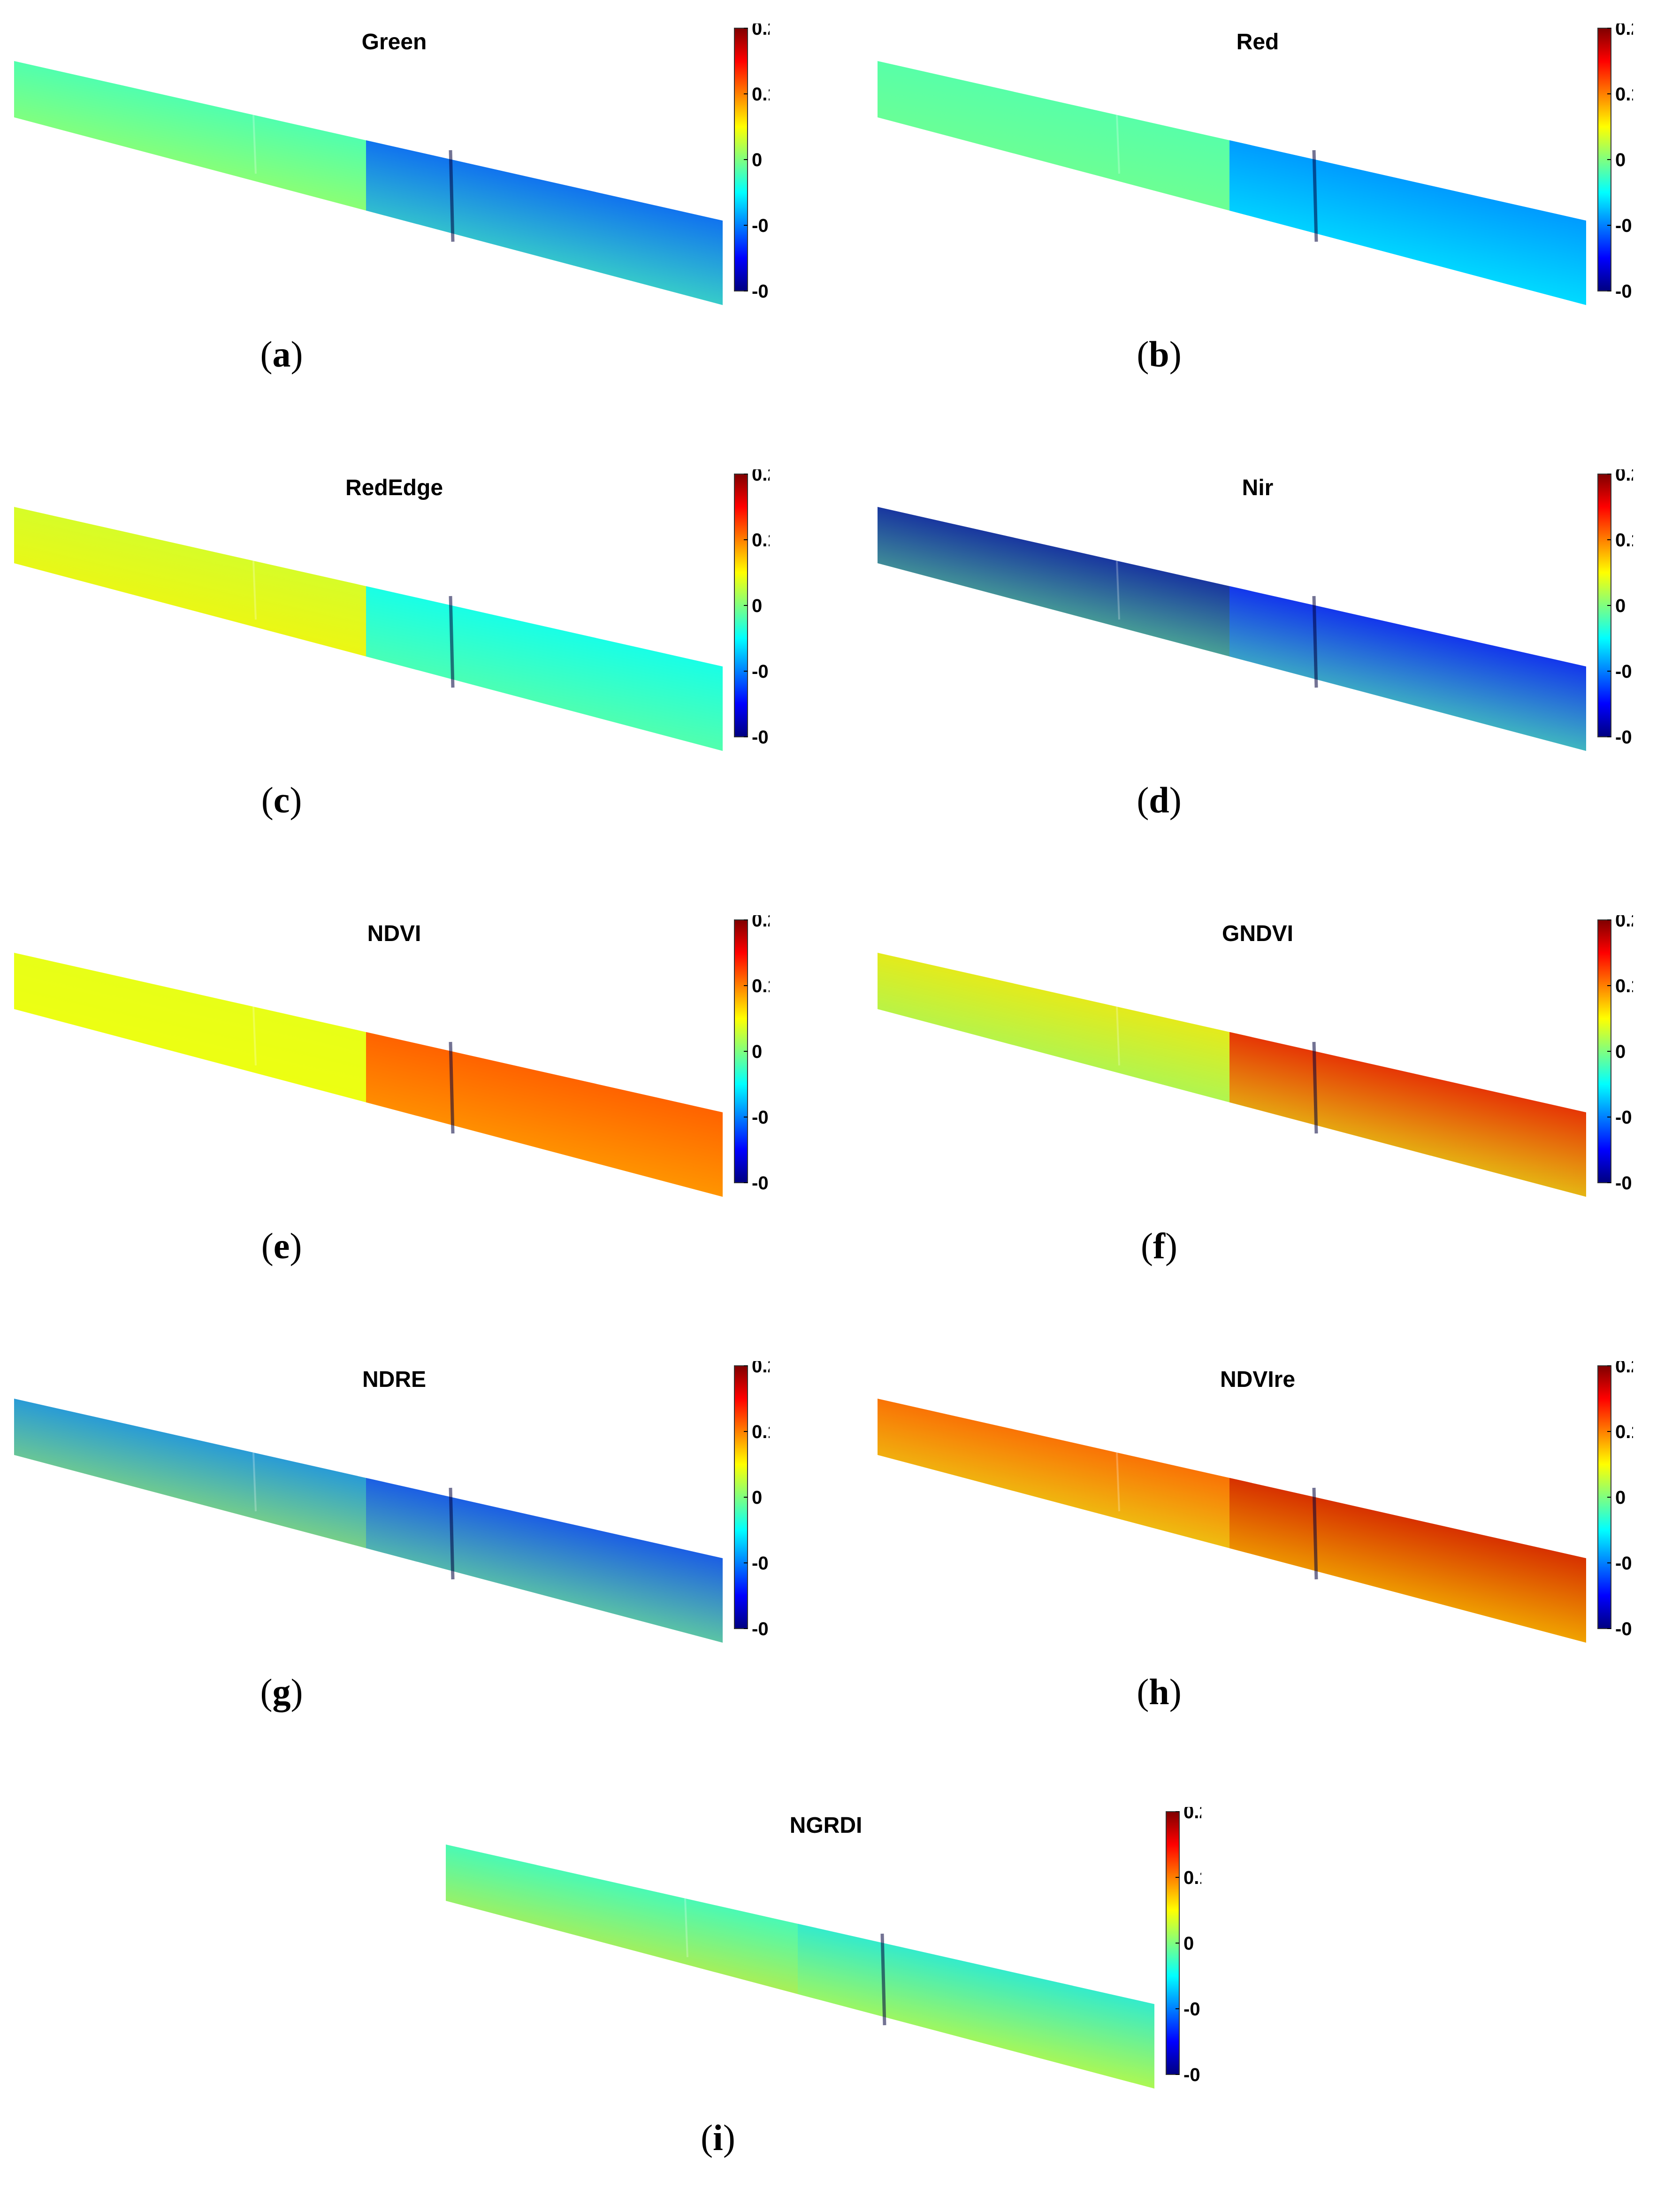 The image size is (1672, 2212). I want to click on panel-c: RedEdge 0.2 0.1 0 -0.1 -0.2, so click(389, 624).